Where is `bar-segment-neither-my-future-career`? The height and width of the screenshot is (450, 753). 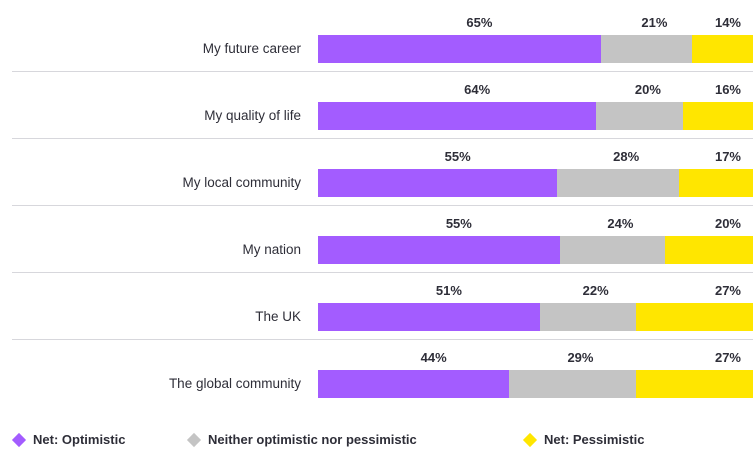
bar-segment-neither-my-future-career is located at coordinates (646, 49).